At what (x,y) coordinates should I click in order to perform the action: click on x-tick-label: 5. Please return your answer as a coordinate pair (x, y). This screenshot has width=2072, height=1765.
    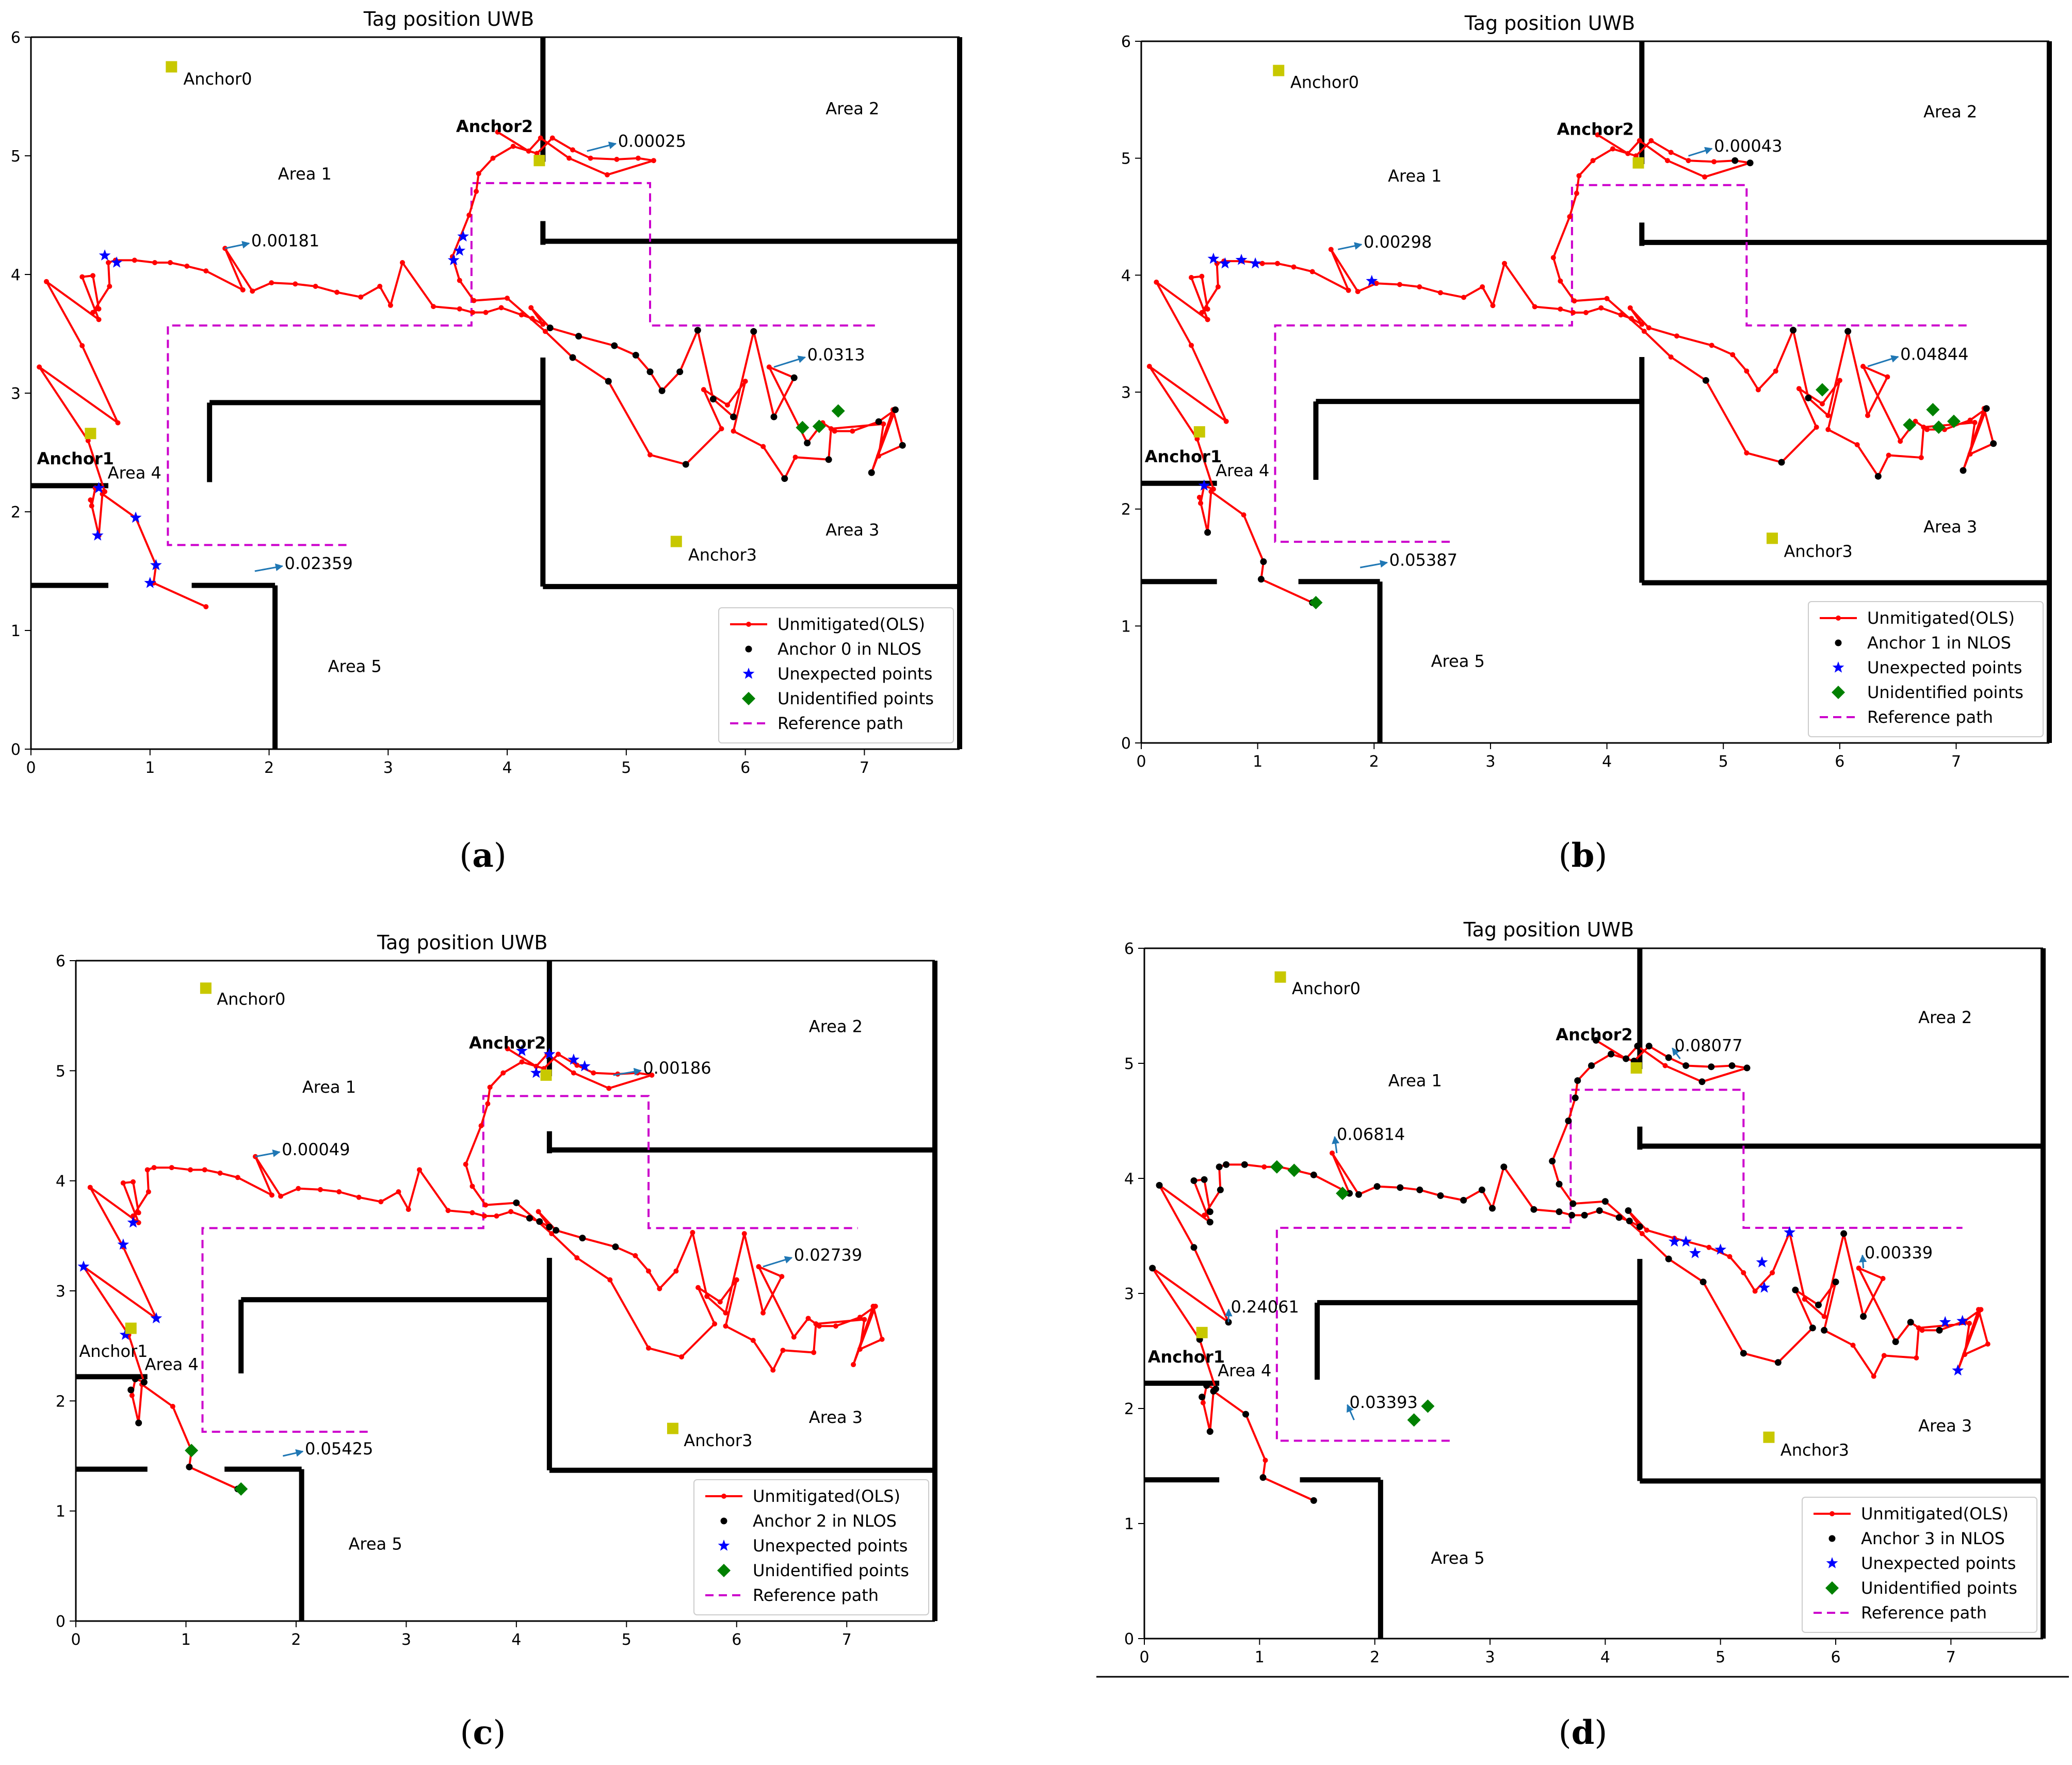
    Looking at the image, I should click on (1723, 762).